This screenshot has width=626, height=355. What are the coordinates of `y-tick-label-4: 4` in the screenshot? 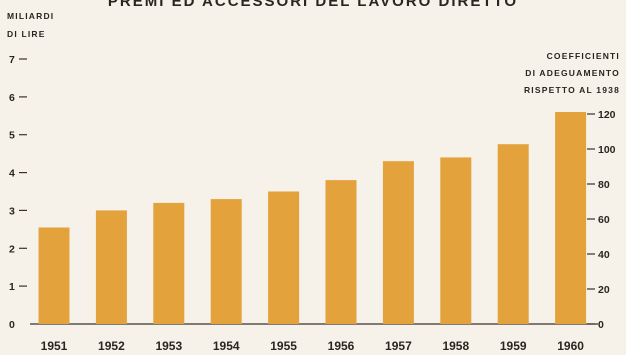 It's located at (12, 174).